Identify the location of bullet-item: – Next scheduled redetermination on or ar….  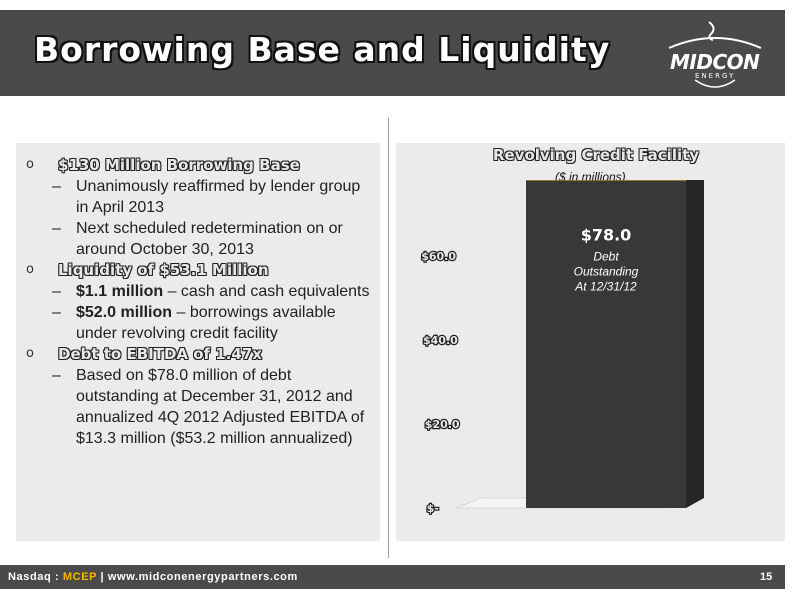
(197, 239).